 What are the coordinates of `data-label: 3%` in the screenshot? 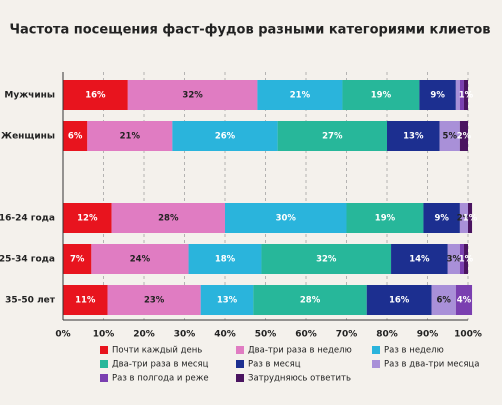 It's located at (454, 260).